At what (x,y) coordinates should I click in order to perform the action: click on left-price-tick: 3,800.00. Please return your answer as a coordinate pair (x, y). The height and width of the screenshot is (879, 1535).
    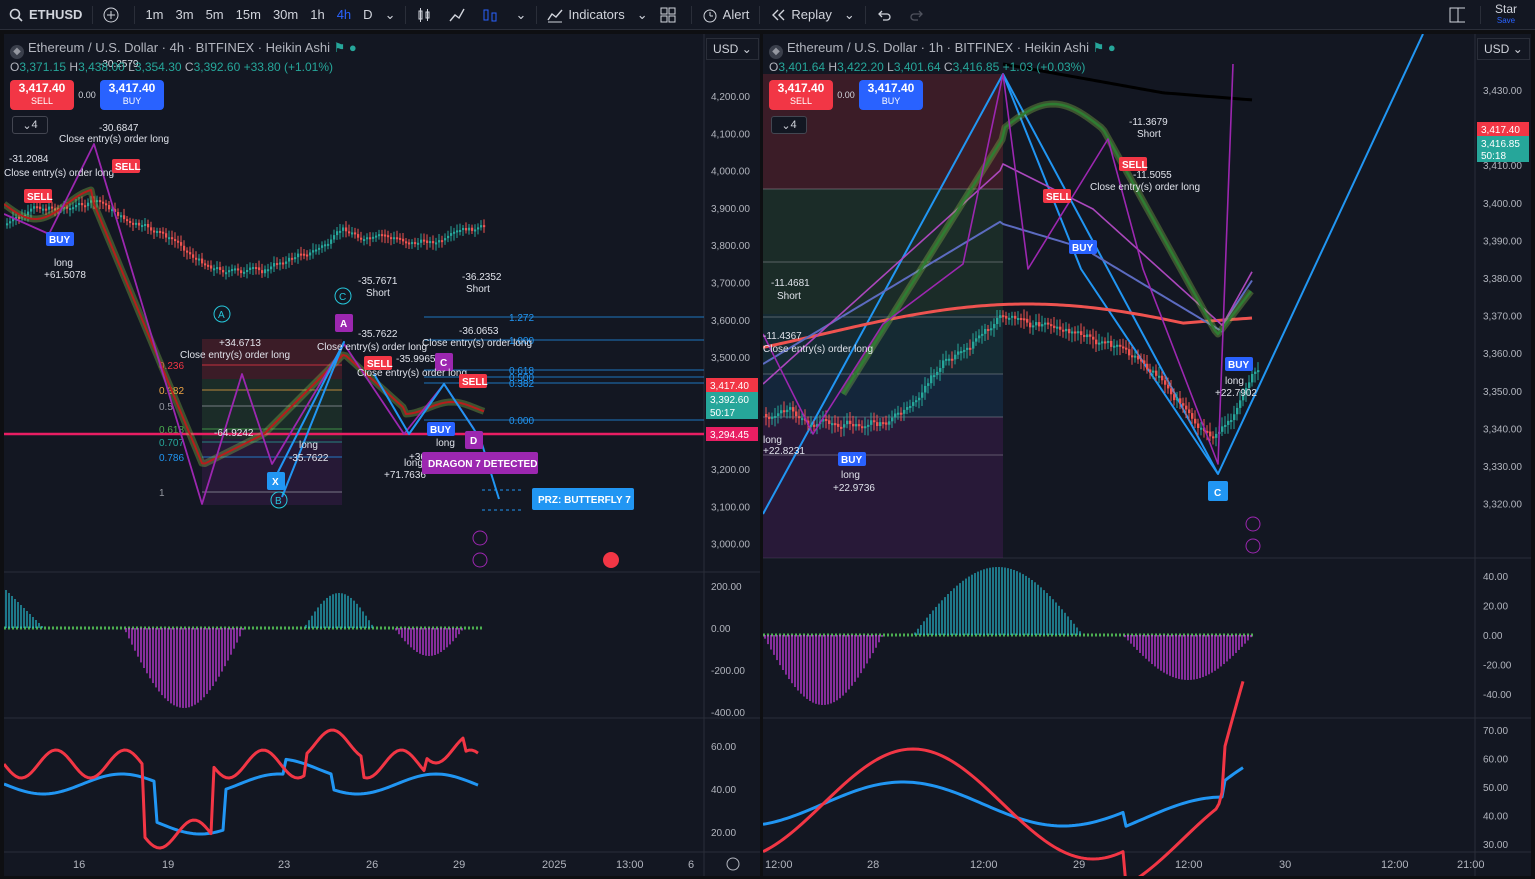
    Looking at the image, I should click on (730, 246).